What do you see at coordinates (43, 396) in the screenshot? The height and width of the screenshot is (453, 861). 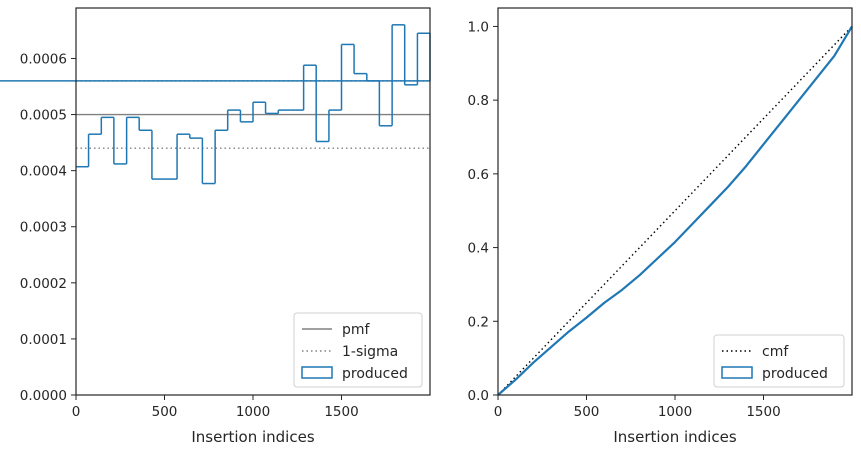 I see `y-tick-label: 0.0000` at bounding box center [43, 396].